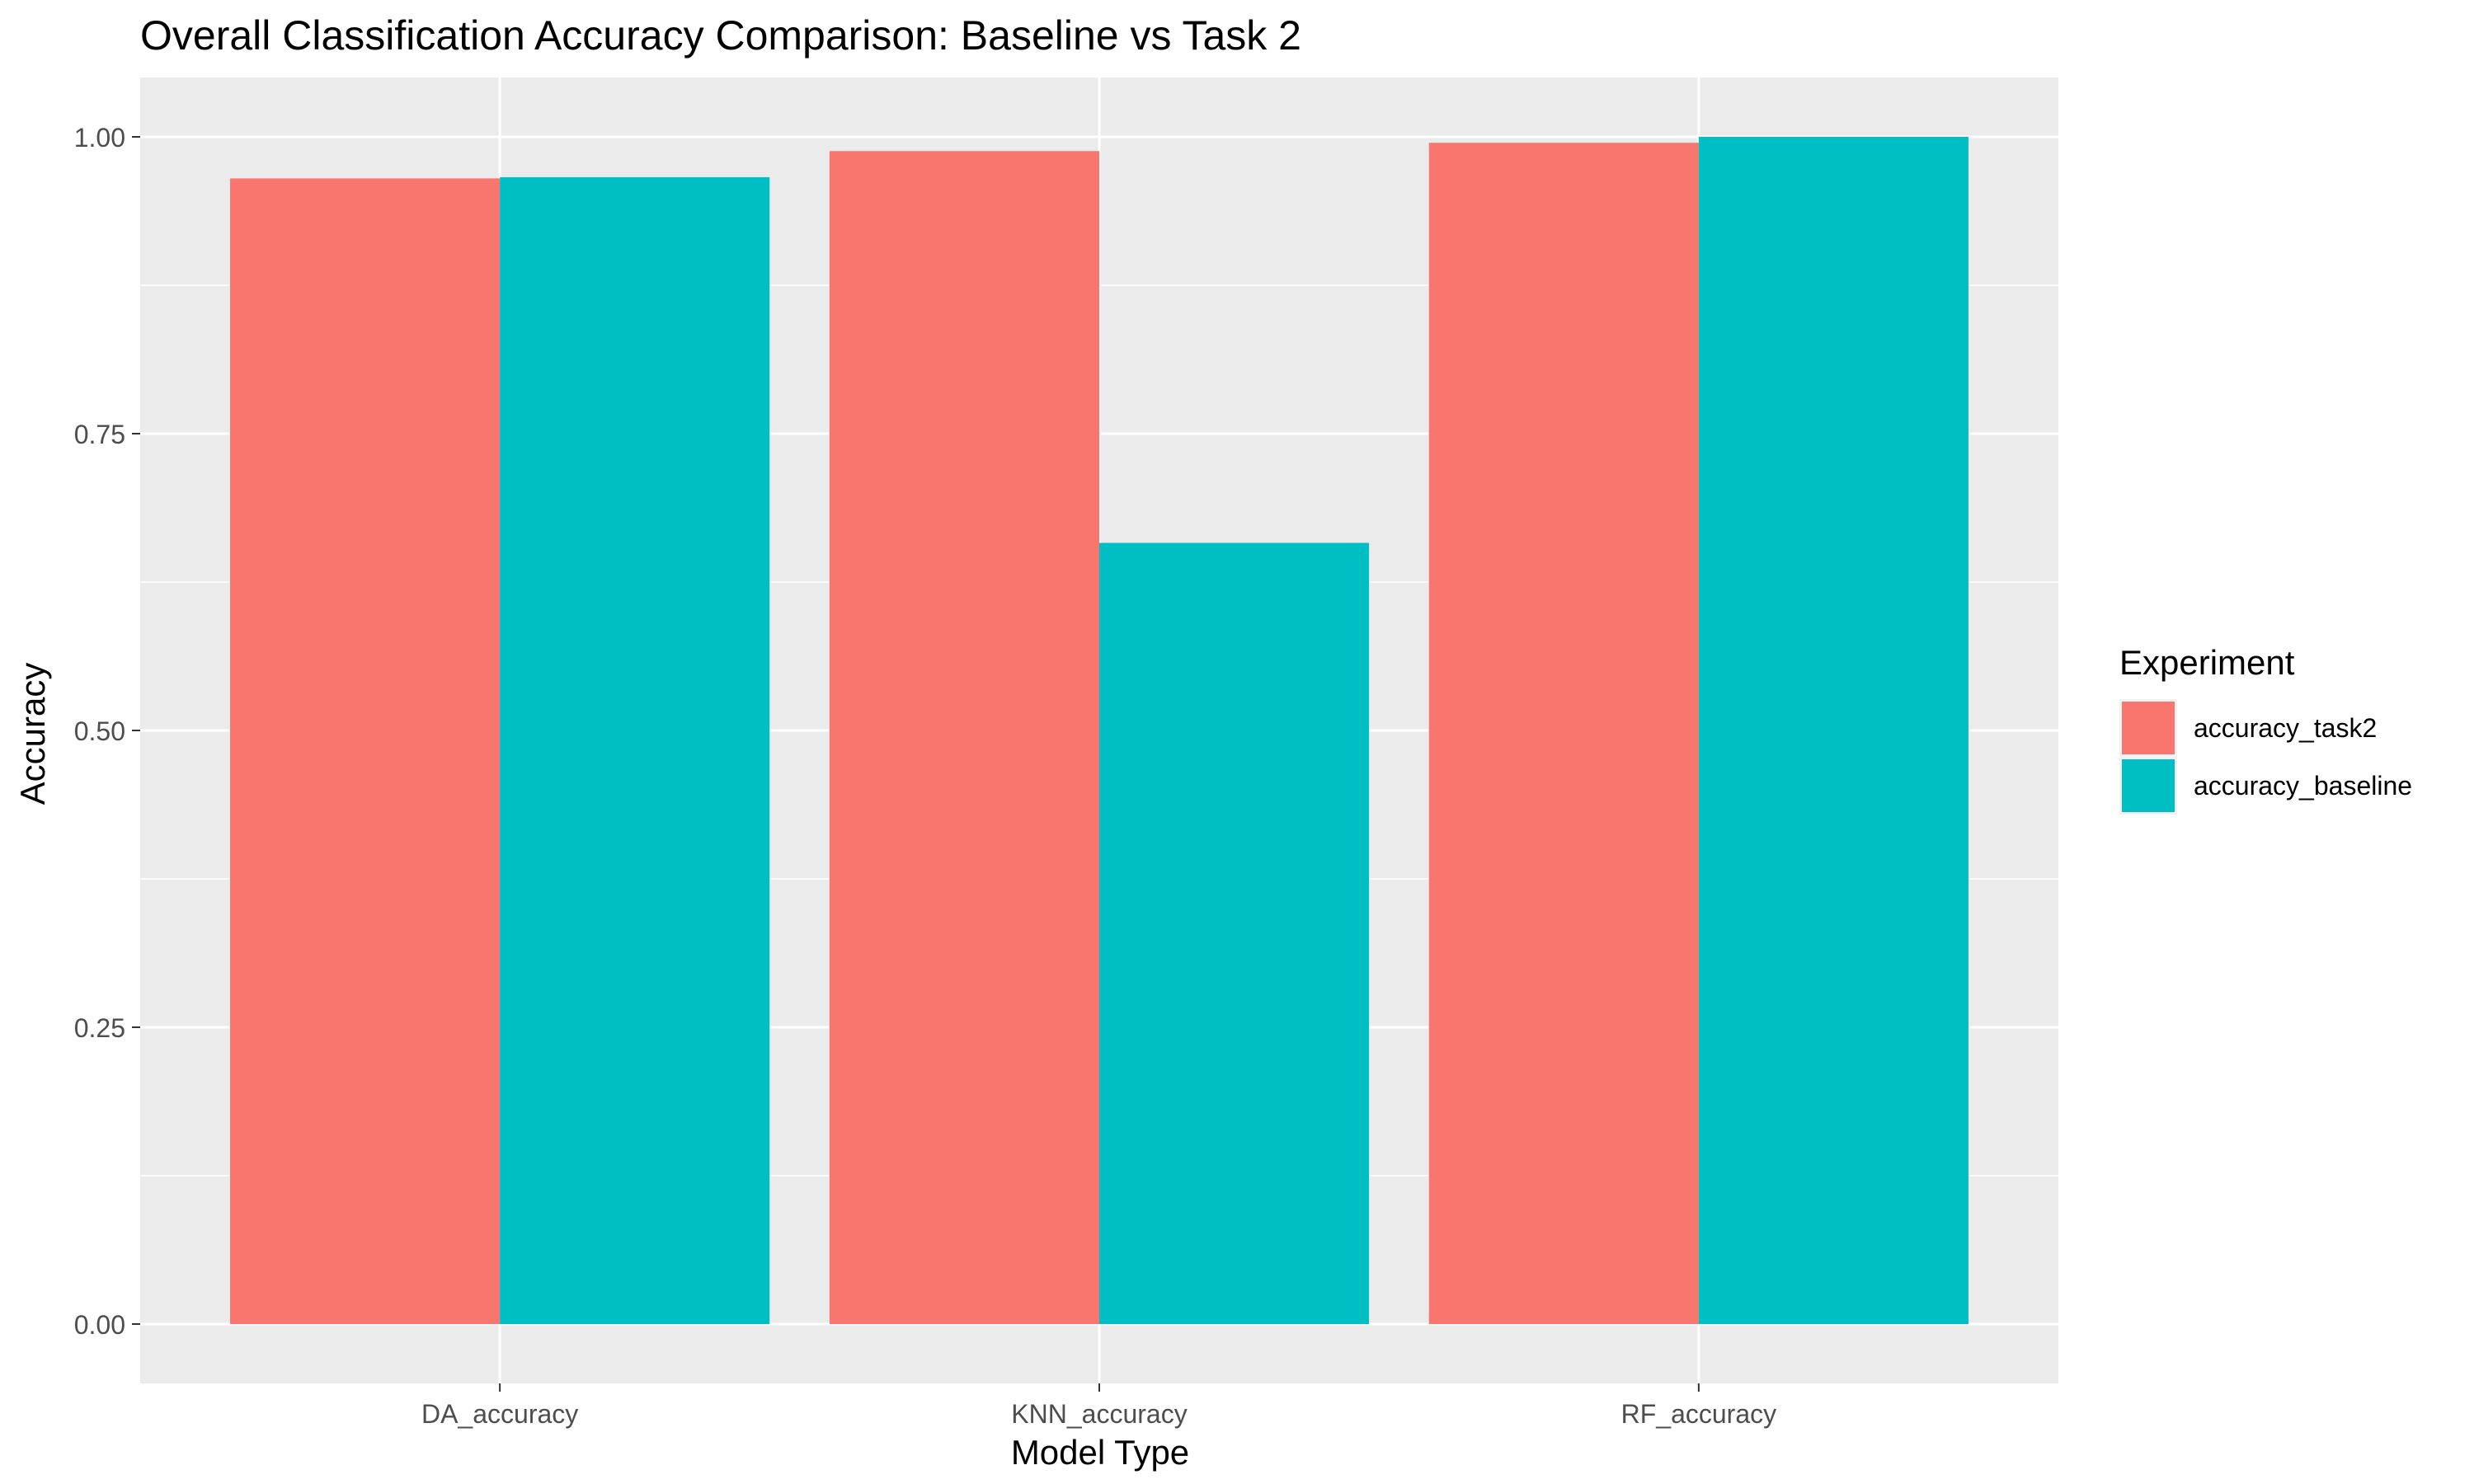  I want to click on y-axis: 0.00 0.25 0.50 0.75 1.00, so click(107, 731).